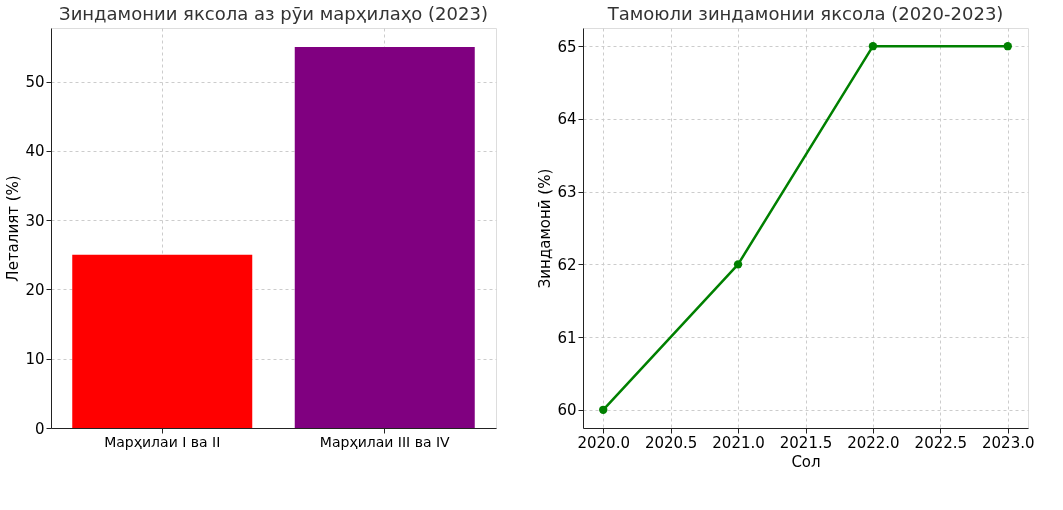 This screenshot has height=510, width=1063. What do you see at coordinates (567, 264) in the screenshot?
I see `y-tick-label: 62` at bounding box center [567, 264].